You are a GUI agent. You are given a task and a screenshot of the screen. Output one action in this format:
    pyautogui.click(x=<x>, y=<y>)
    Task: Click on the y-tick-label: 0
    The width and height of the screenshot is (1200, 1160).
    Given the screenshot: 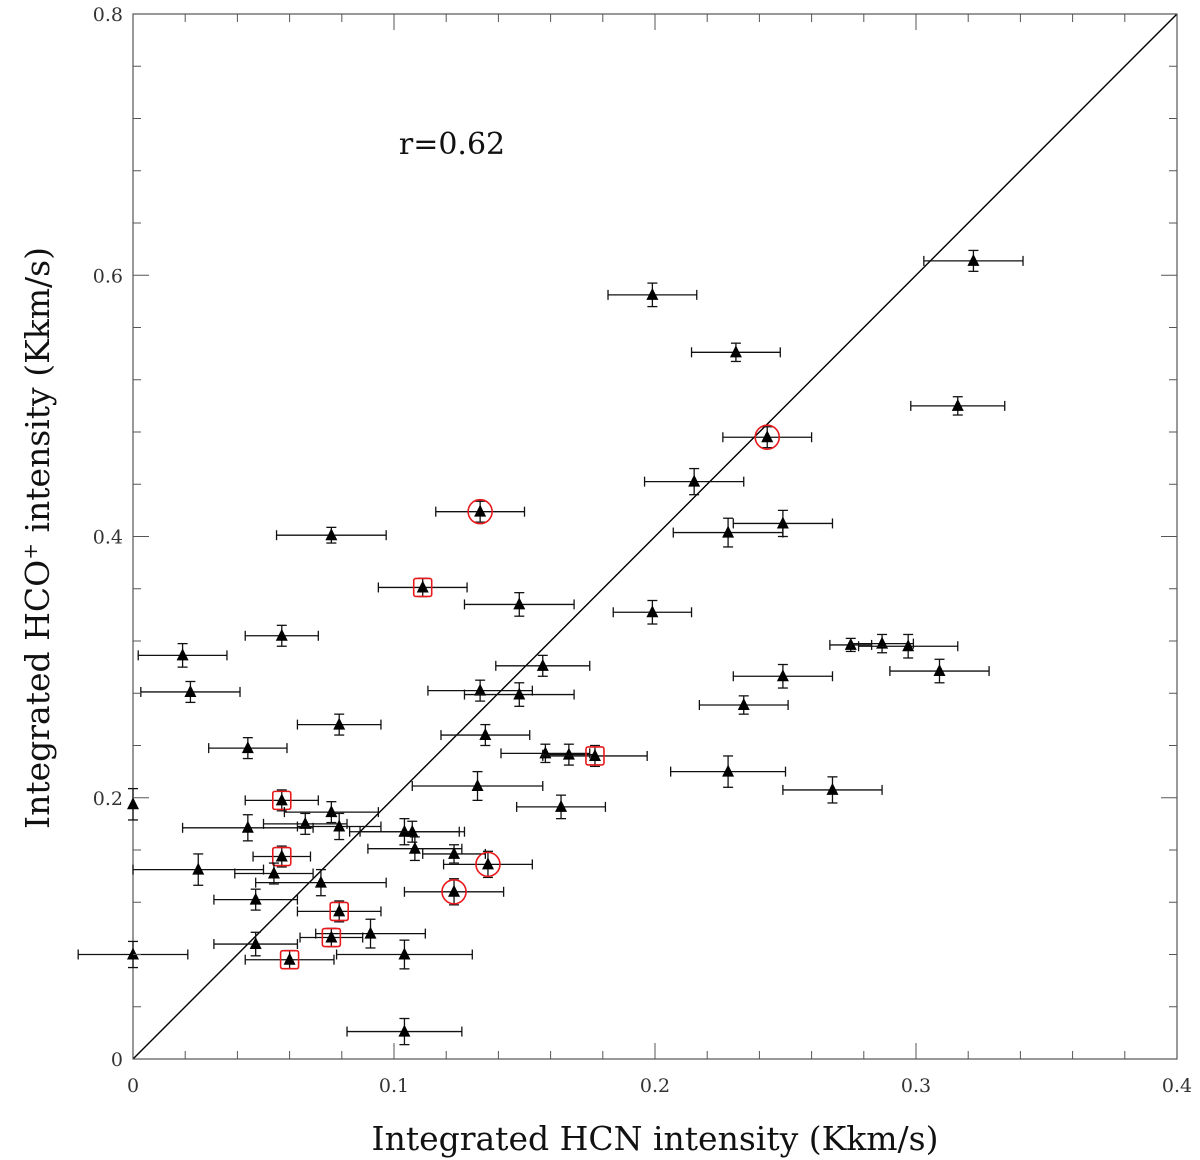 What is the action you would take?
    pyautogui.click(x=117, y=1060)
    